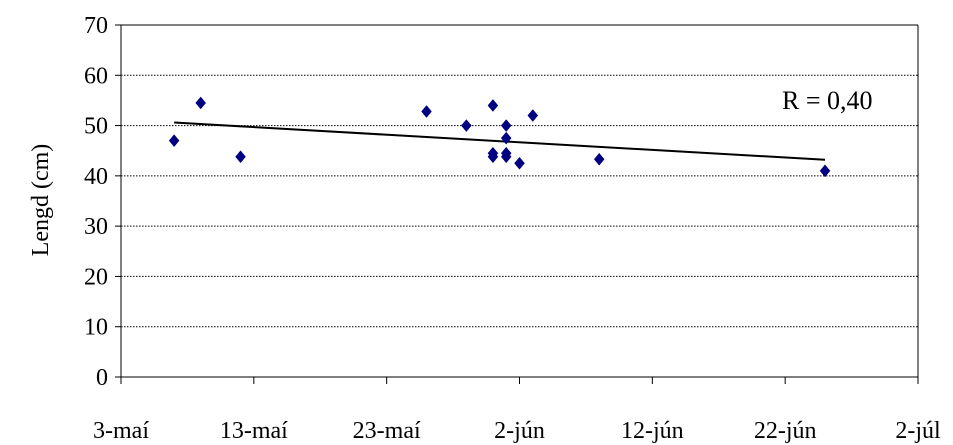 This screenshot has height=445, width=953. I want to click on x-tick-label: 13-maí, so click(254, 431).